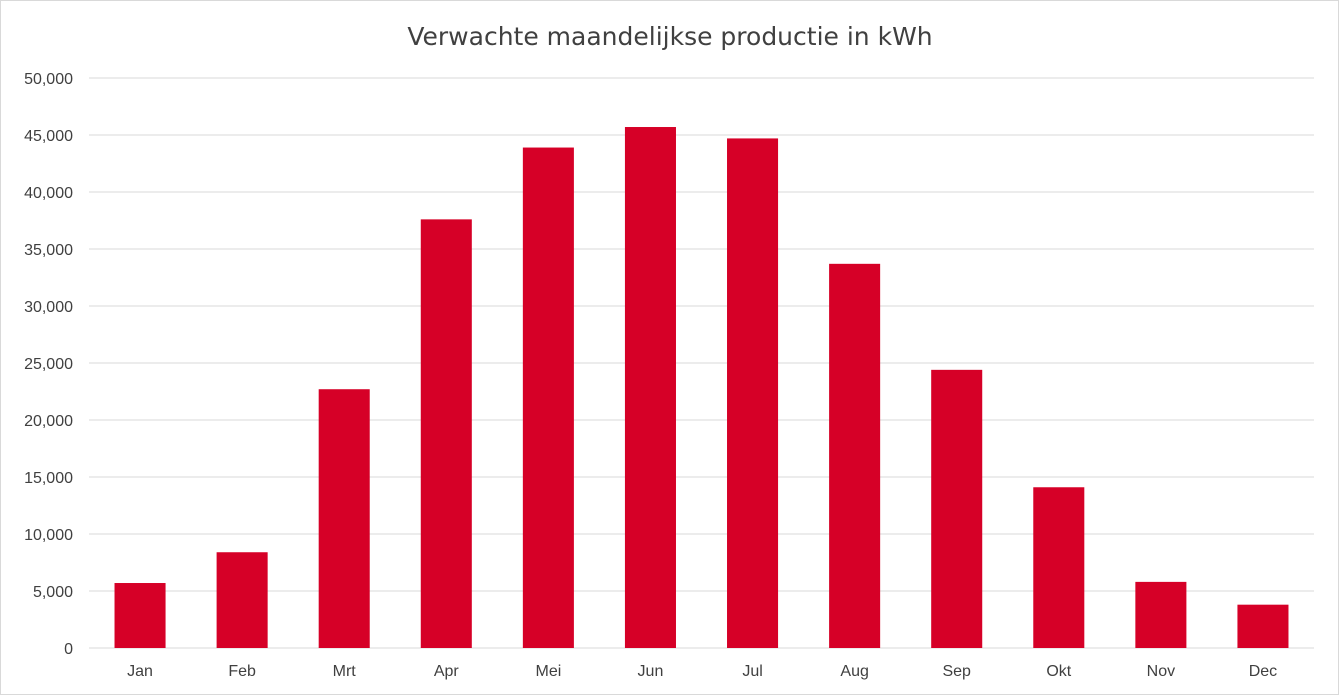 The height and width of the screenshot is (696, 1339). Describe the element at coordinates (48, 307) in the screenshot. I see `y-tick-label: 30,000` at that location.